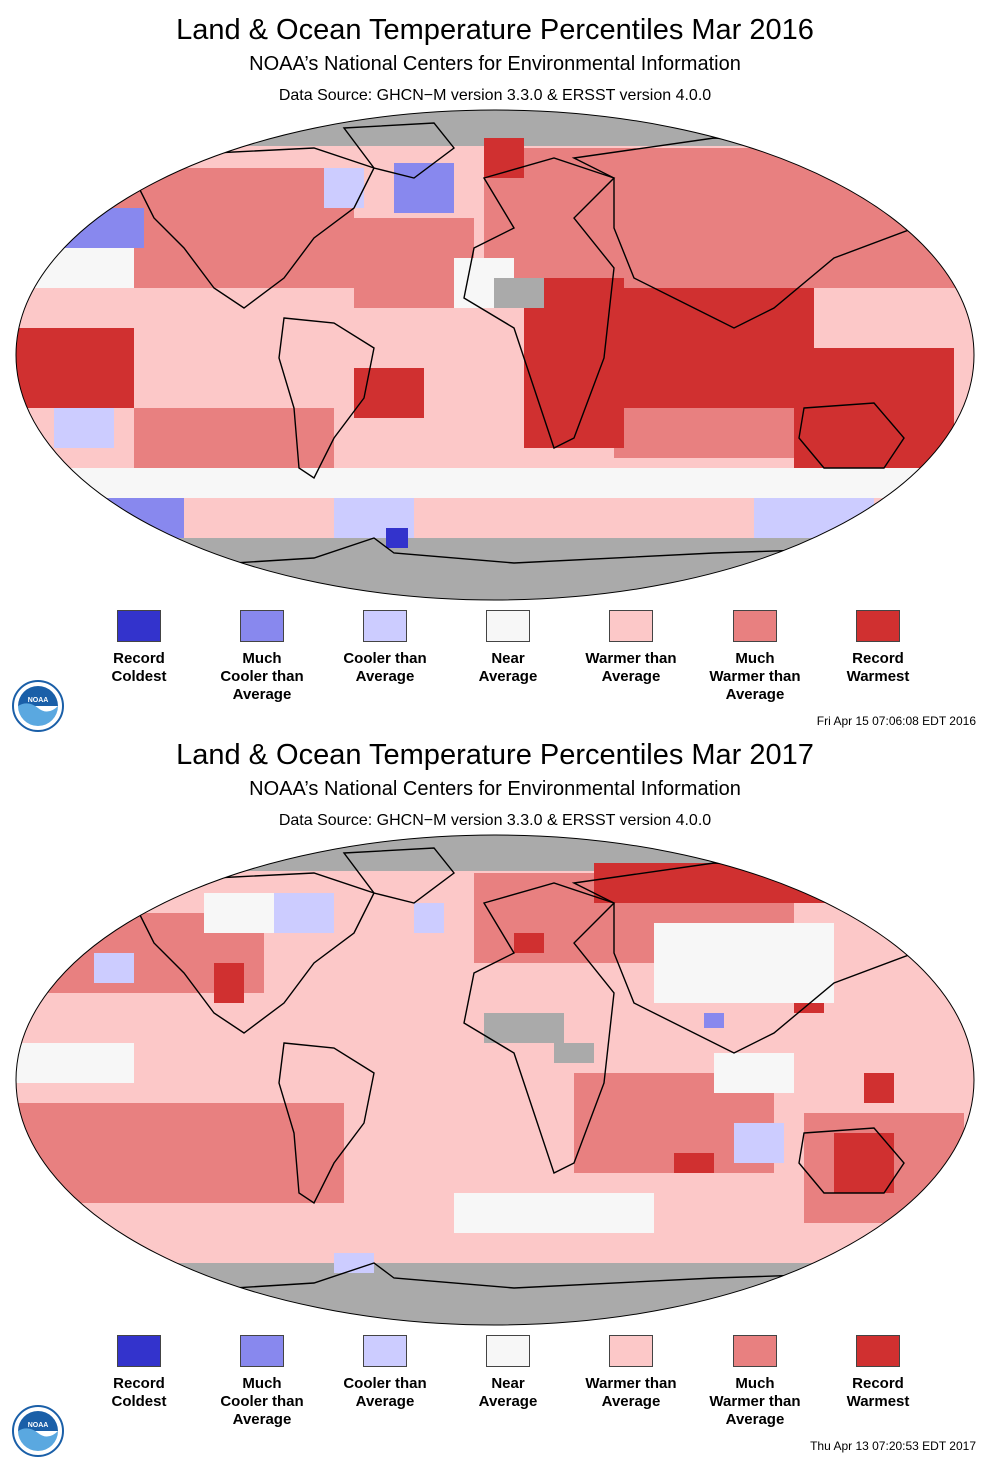 This screenshot has width=990, height=1470. Describe the element at coordinates (694, 1163) in the screenshot. I see `record-south-atlantic` at that location.